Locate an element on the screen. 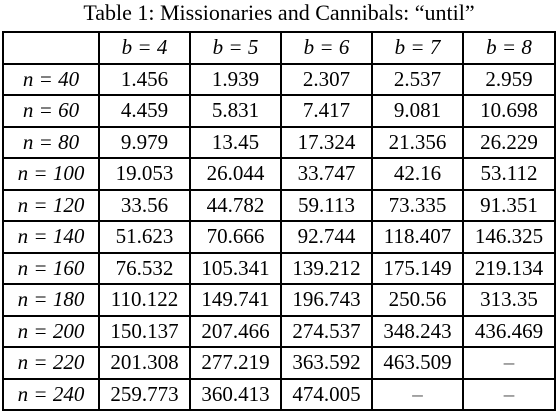 The width and height of the screenshot is (558, 412). table-row: n = 140 51.623 70.666 92.744 118.407 146.325 is located at coordinates (279, 237).